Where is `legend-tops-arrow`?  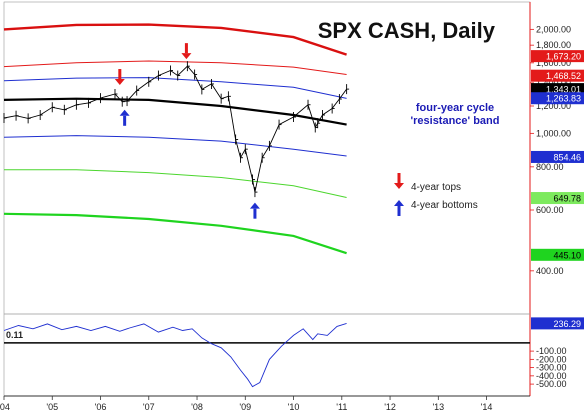
legend-tops-arrow is located at coordinates (399, 181).